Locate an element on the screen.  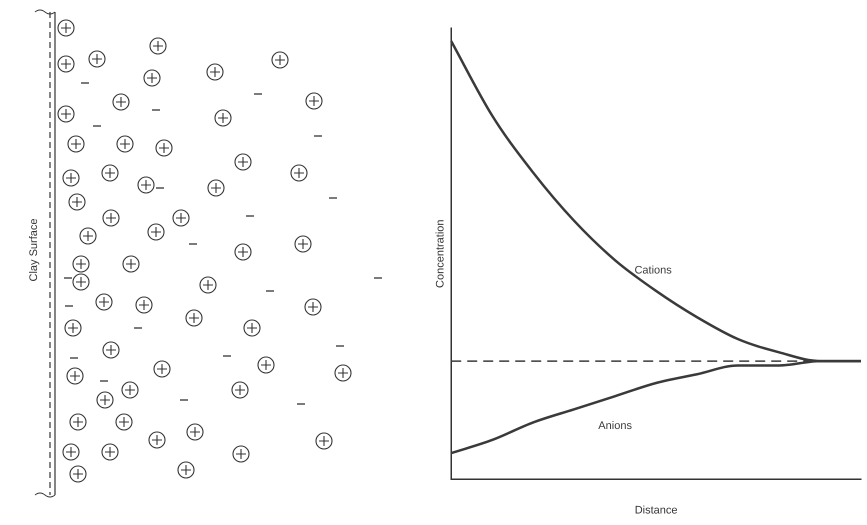
series-label: Cations is located at coordinates (653, 270).